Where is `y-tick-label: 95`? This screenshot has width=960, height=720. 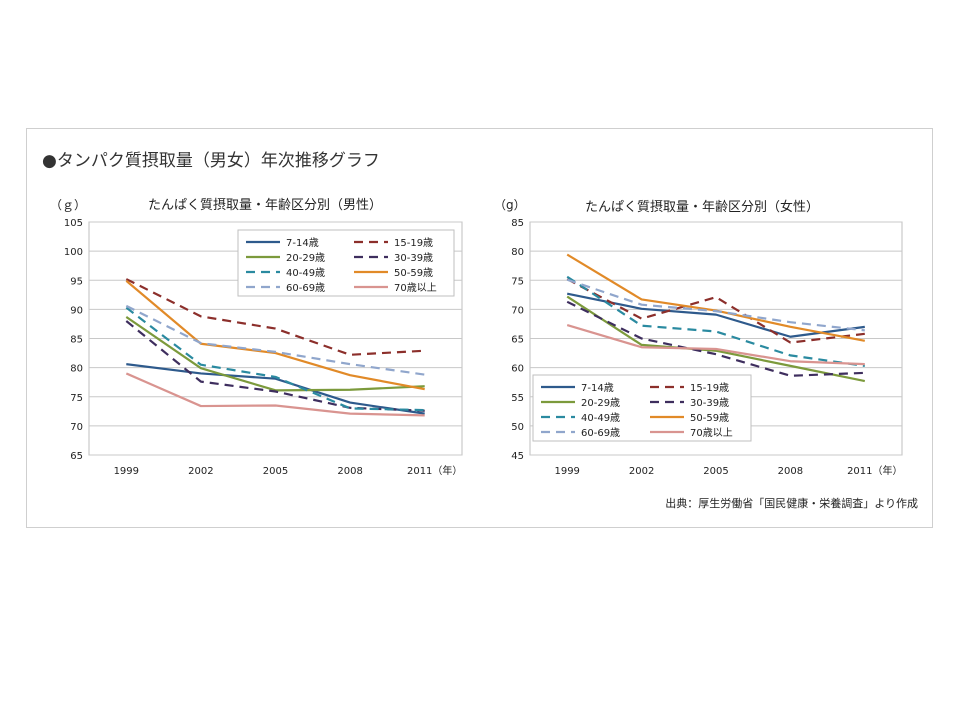
y-tick-label: 95 is located at coordinates (76, 281).